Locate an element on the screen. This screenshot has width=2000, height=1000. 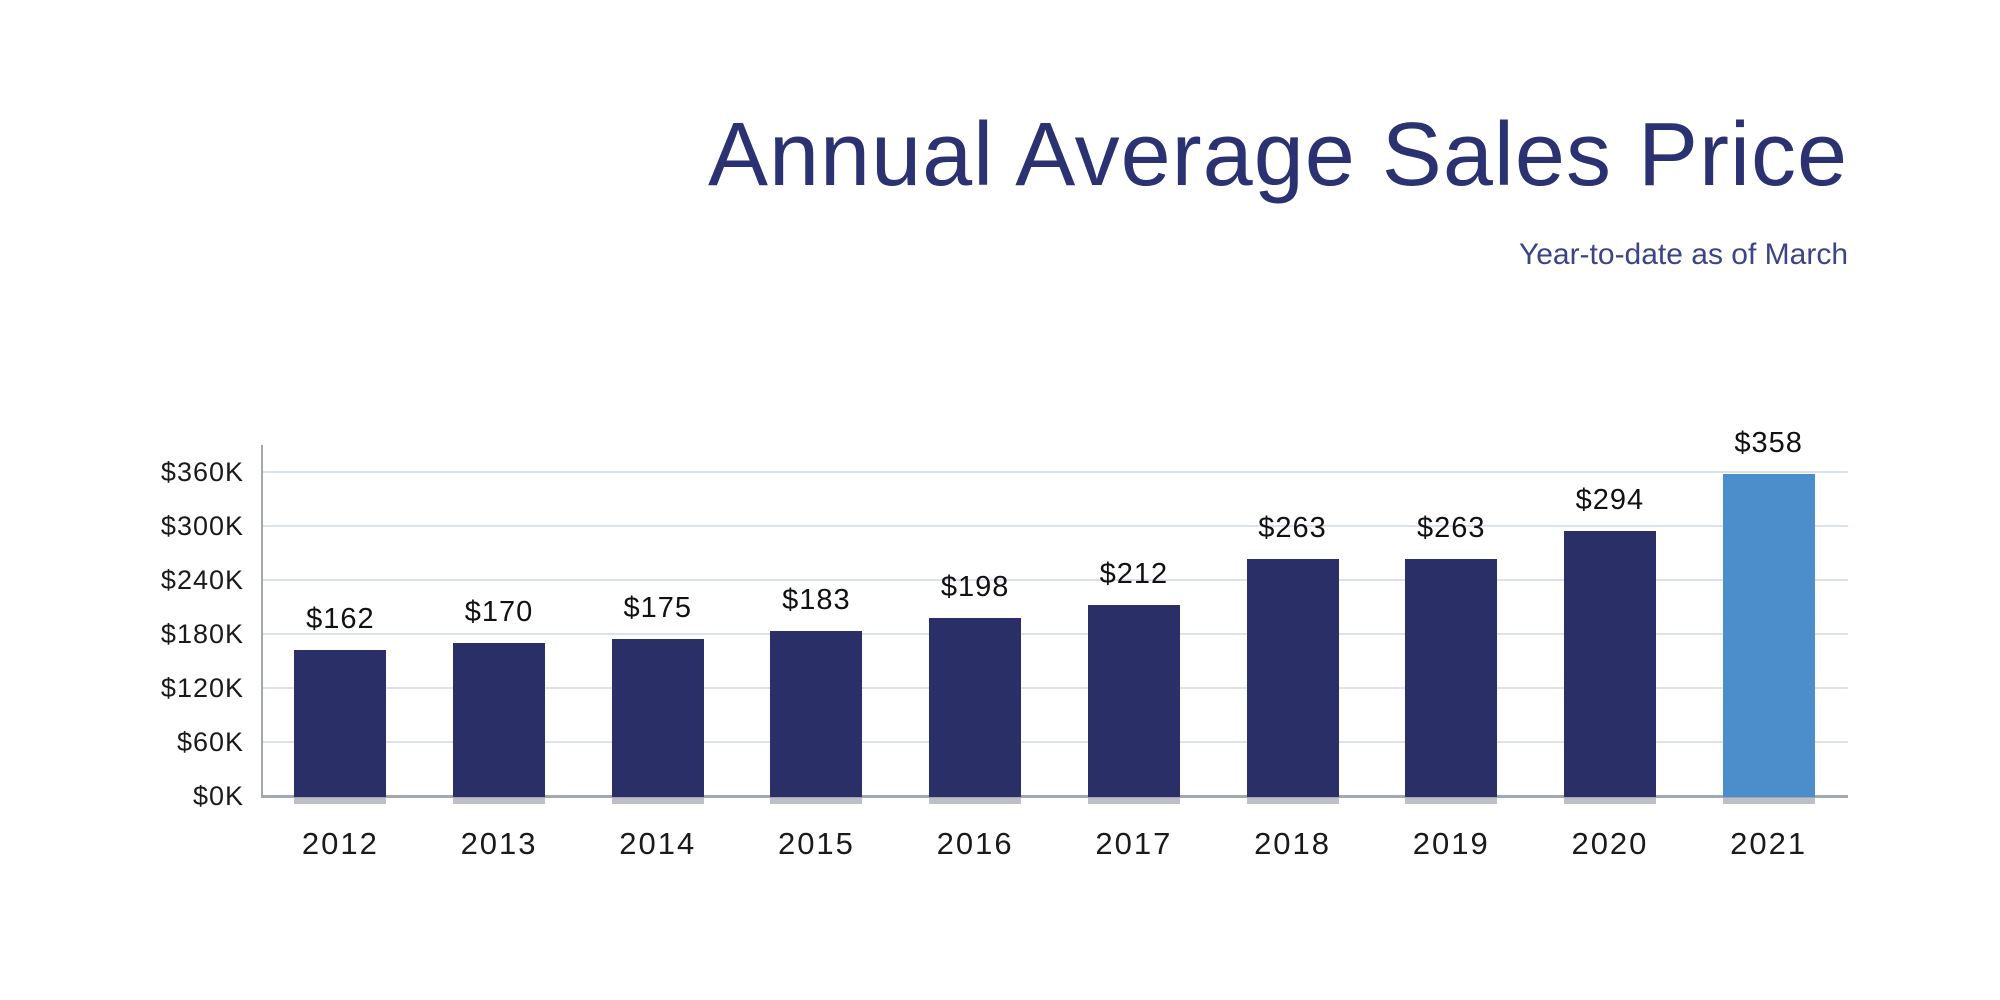
bar-2021 is located at coordinates (1768, 635).